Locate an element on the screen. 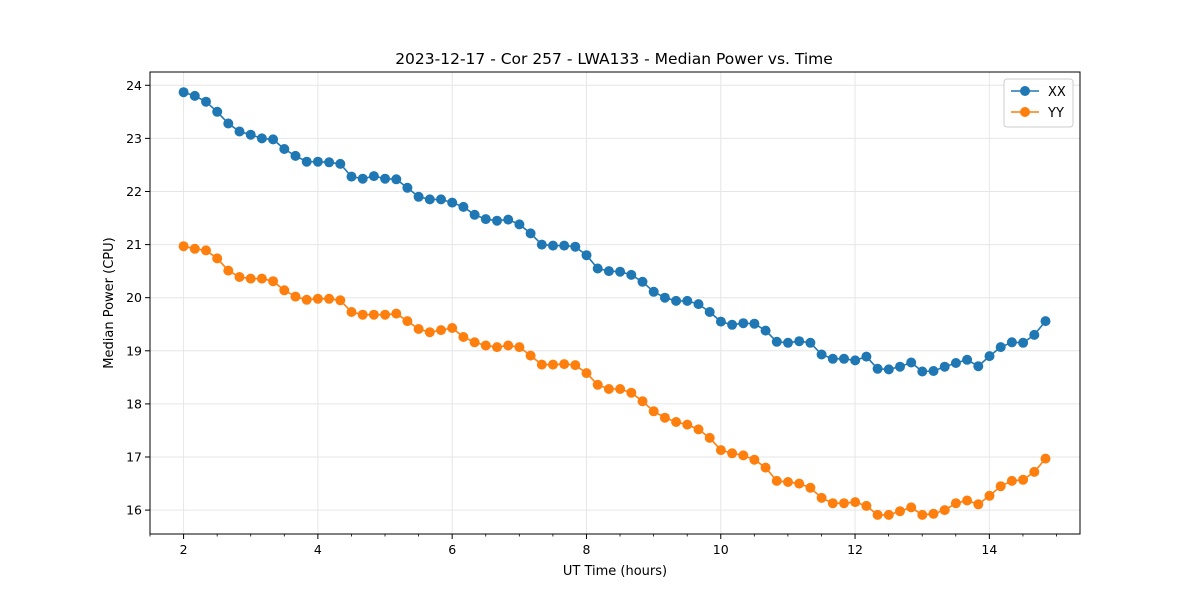 The height and width of the screenshot is (600, 1200). legend-label-yy: YY is located at coordinates (1055, 113).